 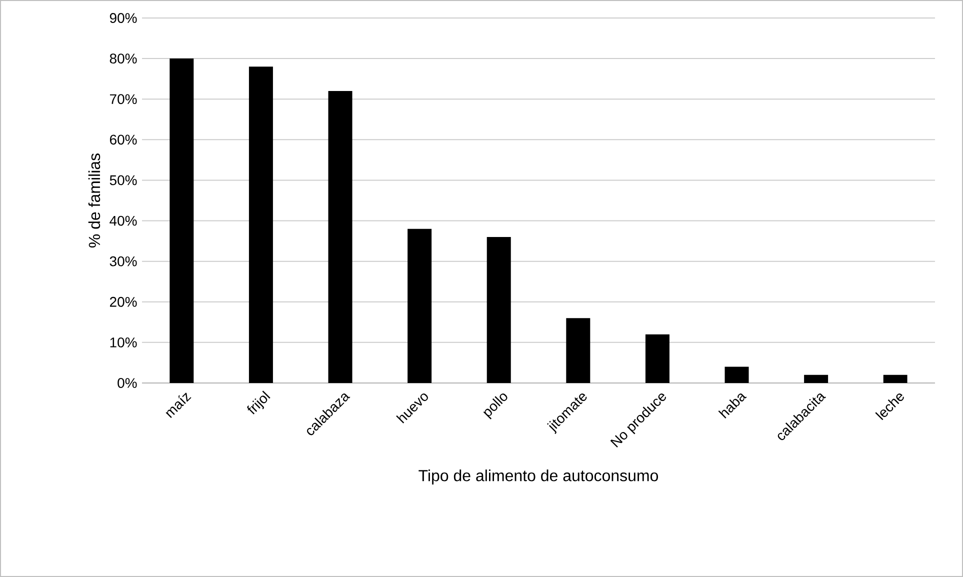 I want to click on y-tick-label: 30%, so click(x=123, y=261).